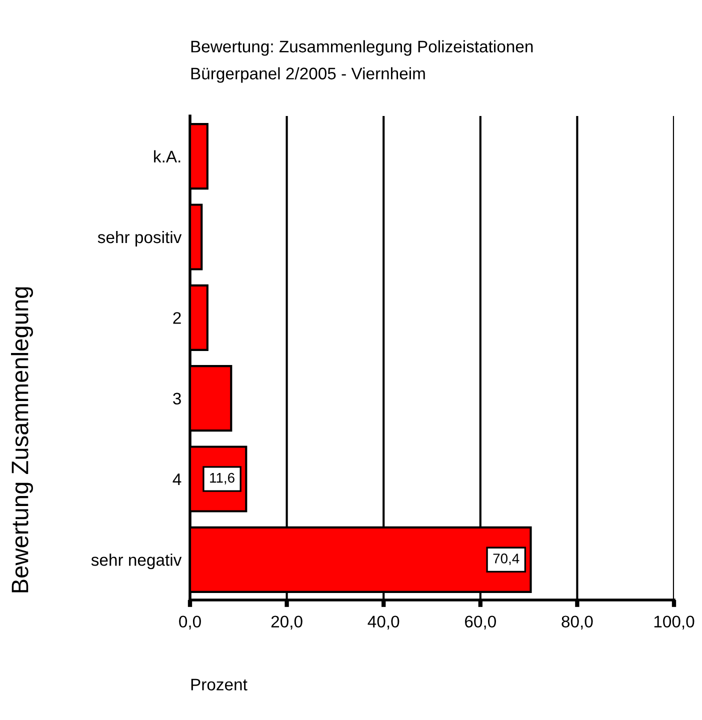 Image resolution: width=702 pixels, height=720 pixels. What do you see at coordinates (22, 439) in the screenshot?
I see `y-axis-title: Bewertung Zusammenlegung` at bounding box center [22, 439].